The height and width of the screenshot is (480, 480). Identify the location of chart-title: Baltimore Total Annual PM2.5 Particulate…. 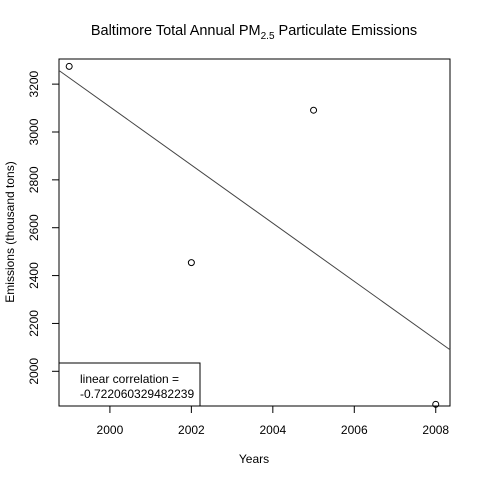
(254, 32).